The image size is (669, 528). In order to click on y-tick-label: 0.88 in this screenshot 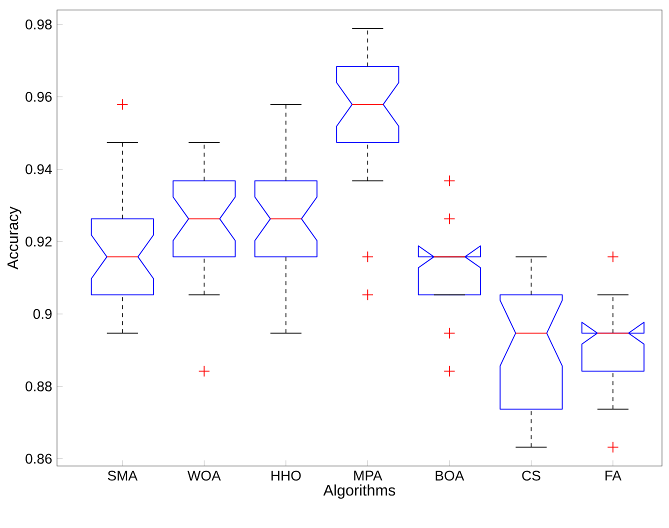, I will do `click(39, 386)`.